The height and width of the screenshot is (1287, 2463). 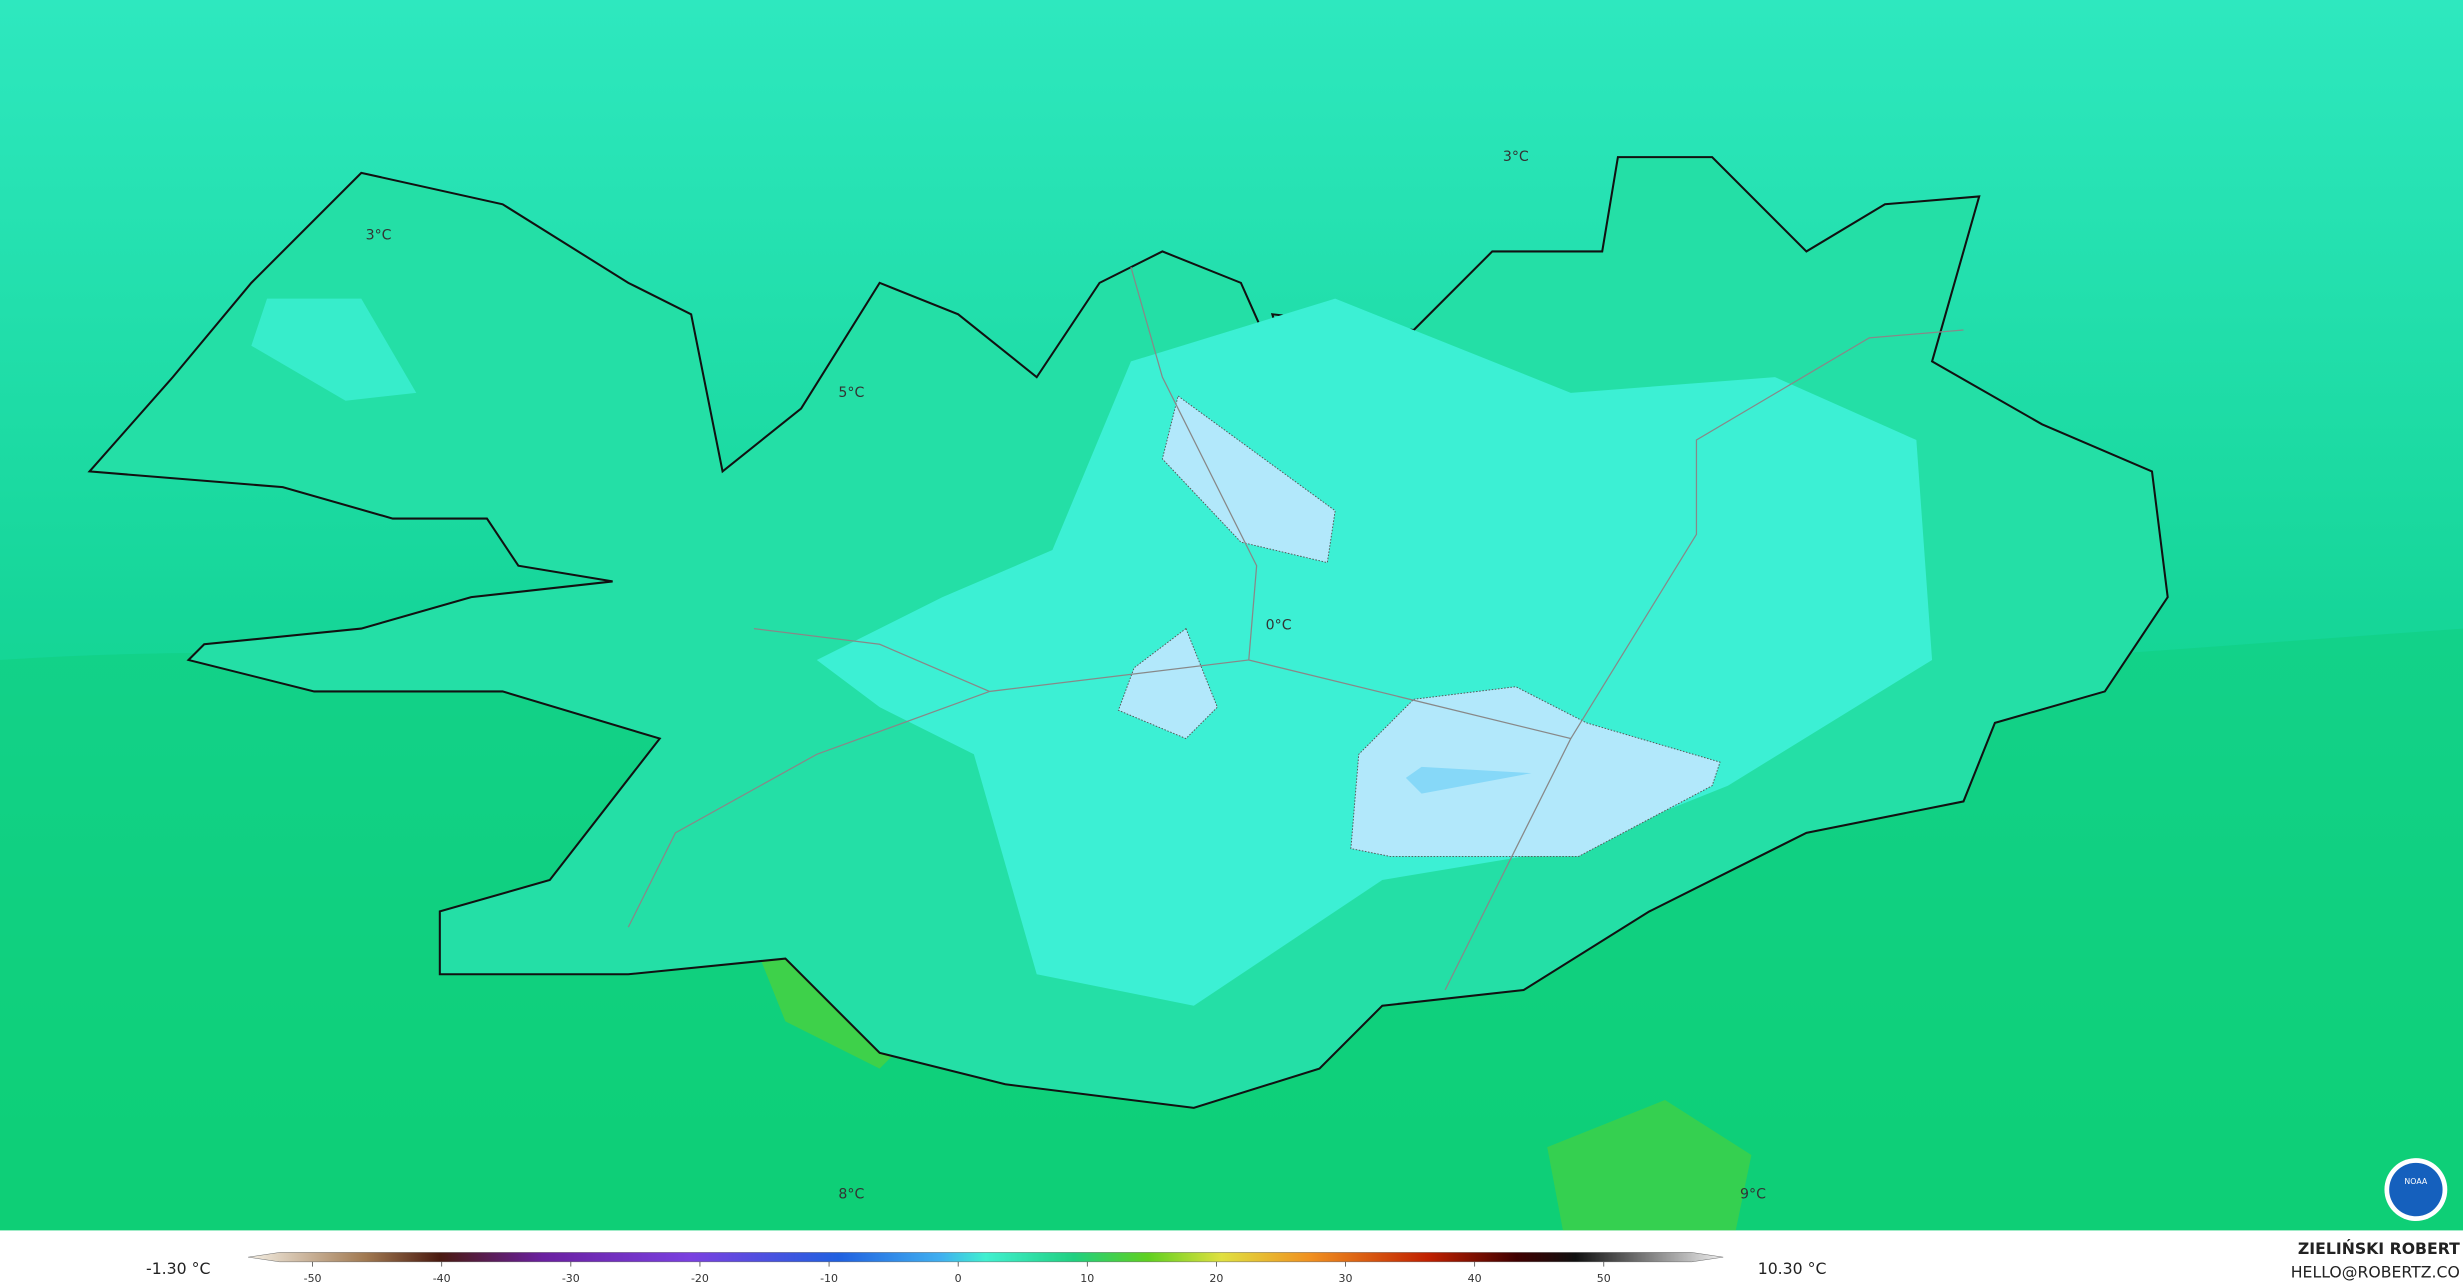 I want to click on contour-label: 8°C, so click(x=851, y=1194).